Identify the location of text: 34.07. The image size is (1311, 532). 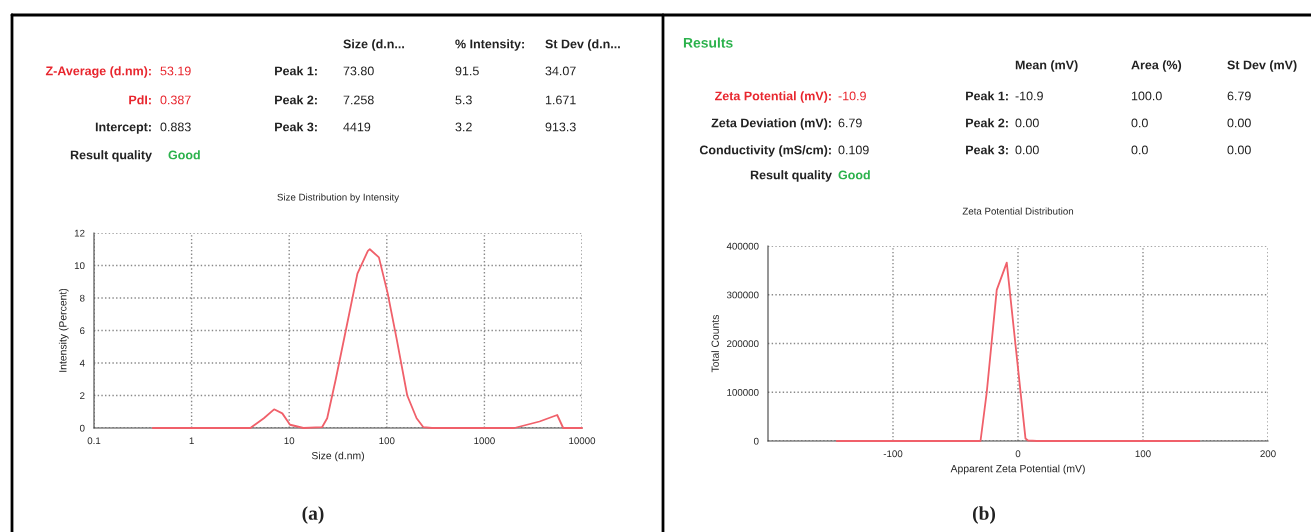
(560, 71).